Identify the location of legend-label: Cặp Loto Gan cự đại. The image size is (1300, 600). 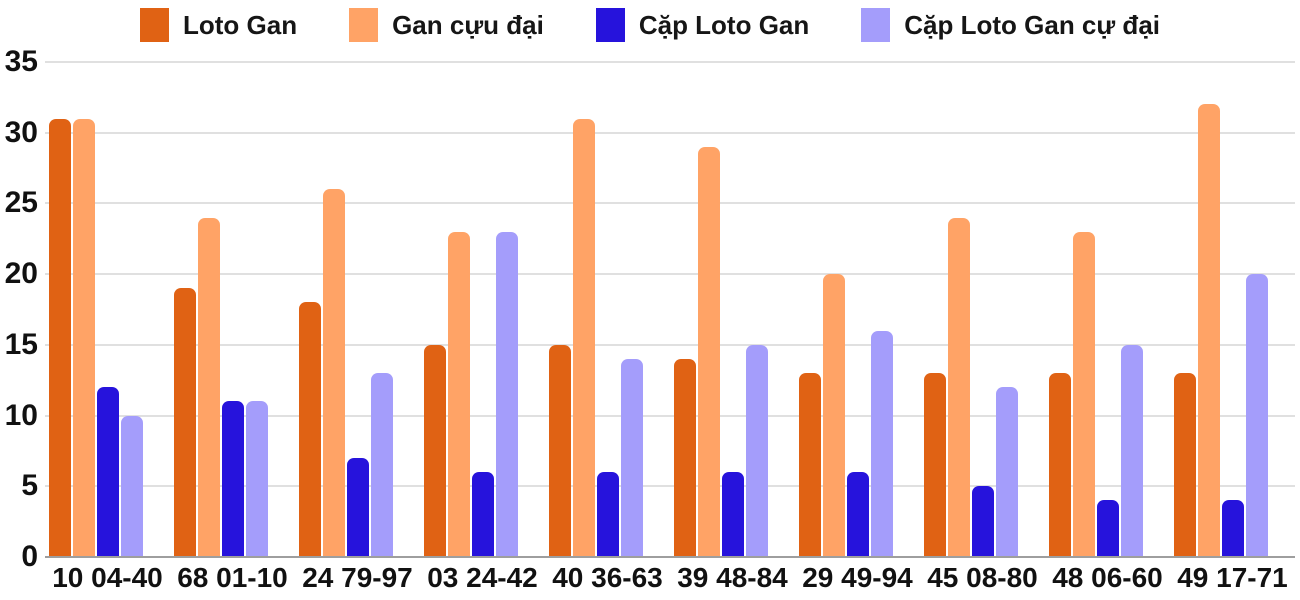
(1032, 25).